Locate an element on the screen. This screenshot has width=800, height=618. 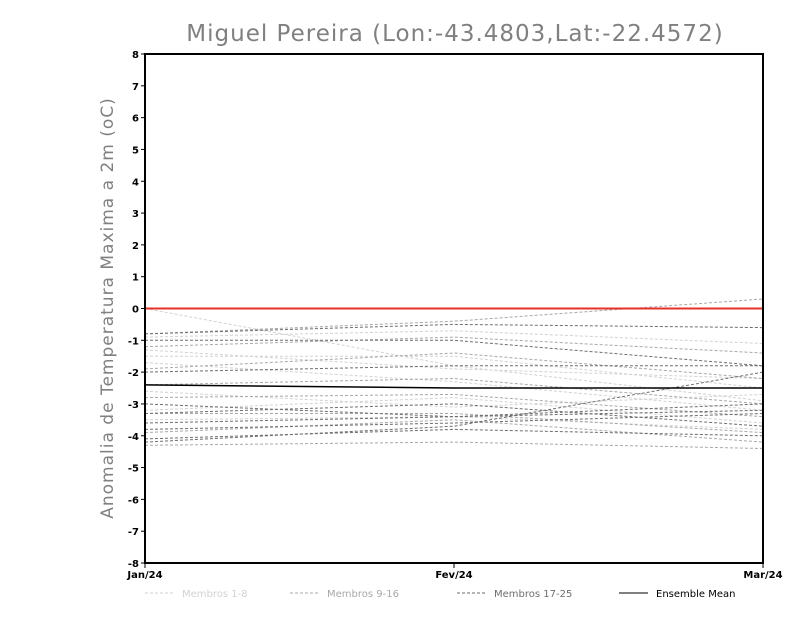
y-tick-label: -2 is located at coordinates (133, 373).